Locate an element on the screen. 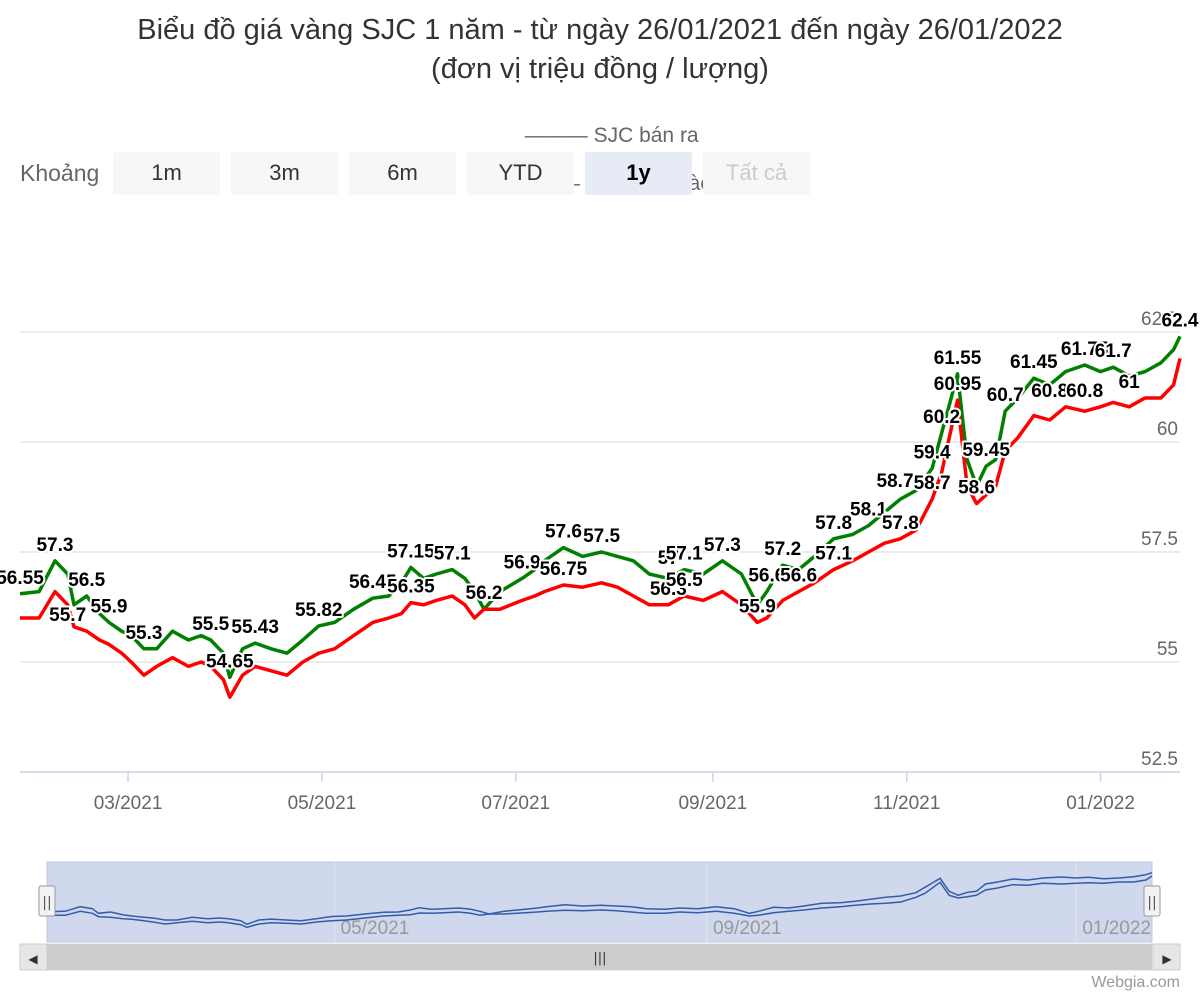  legend-label-sell: SJC bán ra is located at coordinates (646, 135).